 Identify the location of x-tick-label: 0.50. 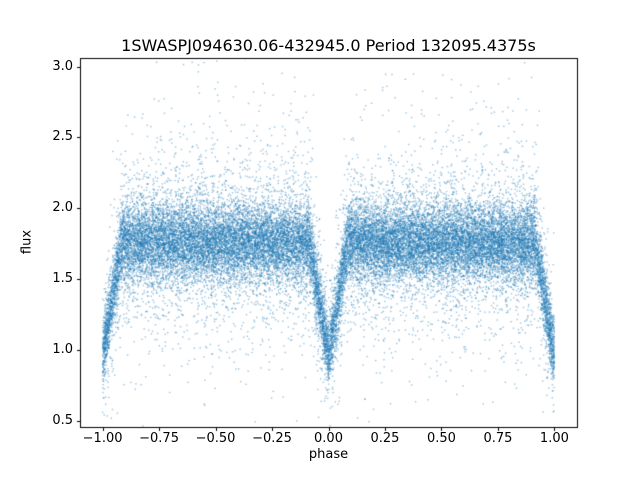
(441, 438).